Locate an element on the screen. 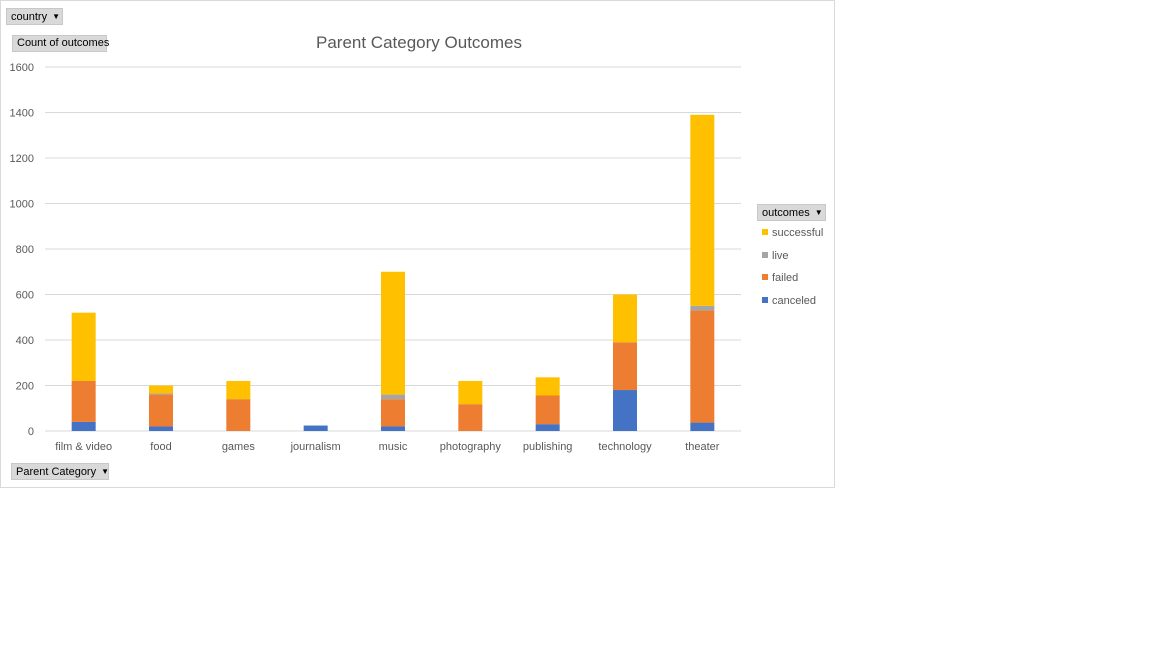  legend-item-live: live is located at coordinates (775, 256).